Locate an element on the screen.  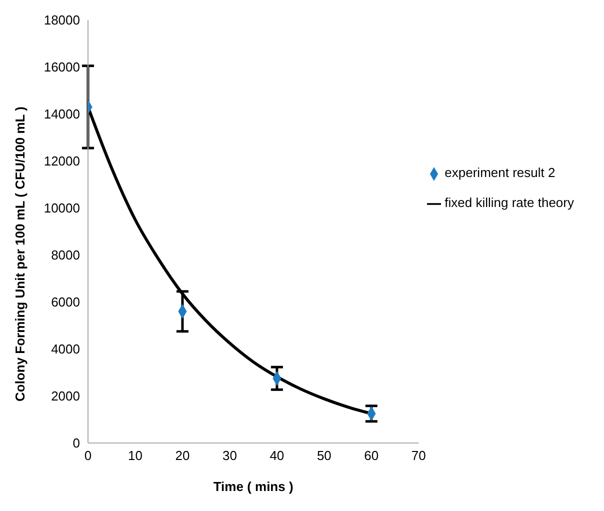
x-tick-label: 70 is located at coordinates (418, 456).